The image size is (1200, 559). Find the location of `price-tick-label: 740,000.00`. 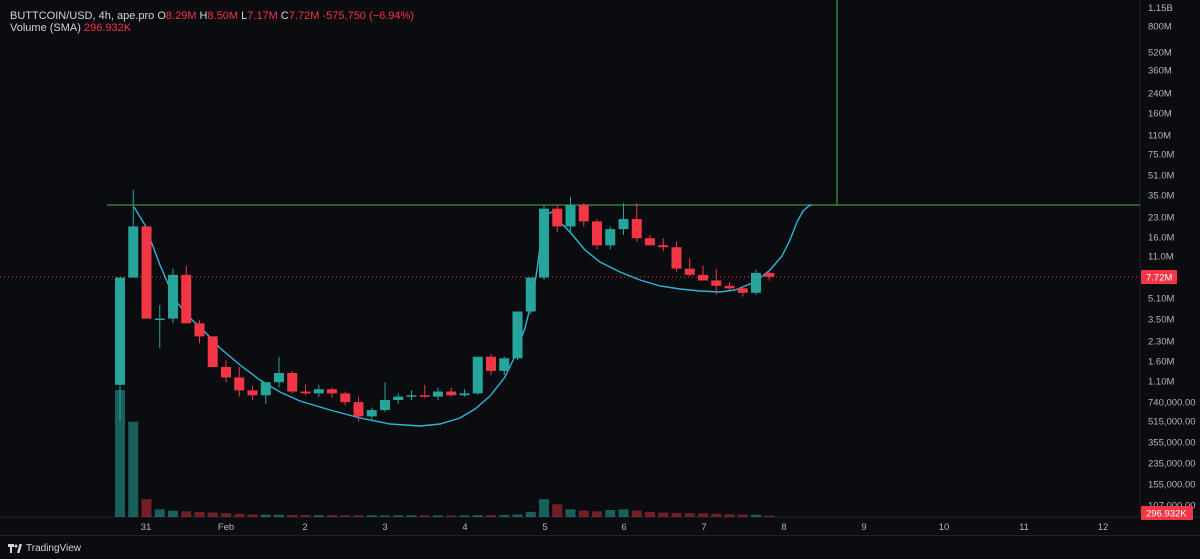

price-tick-label: 740,000.00 is located at coordinates (1172, 403).